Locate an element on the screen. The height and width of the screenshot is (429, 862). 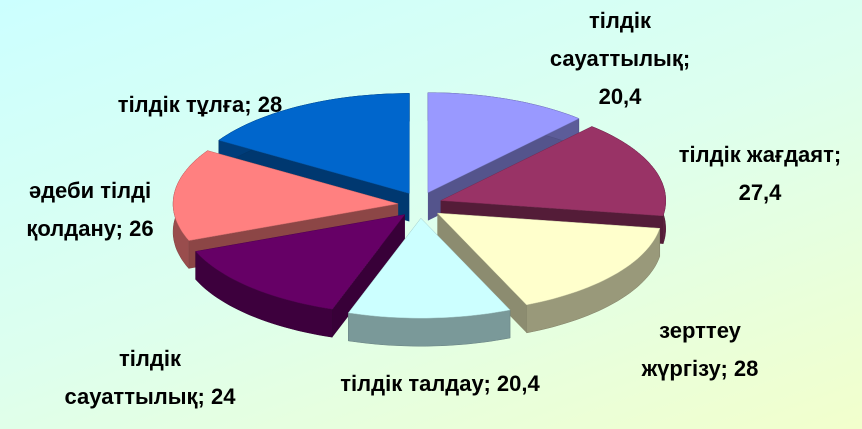
slice-label: тілдік талдау; 20,4 is located at coordinates (440, 384).